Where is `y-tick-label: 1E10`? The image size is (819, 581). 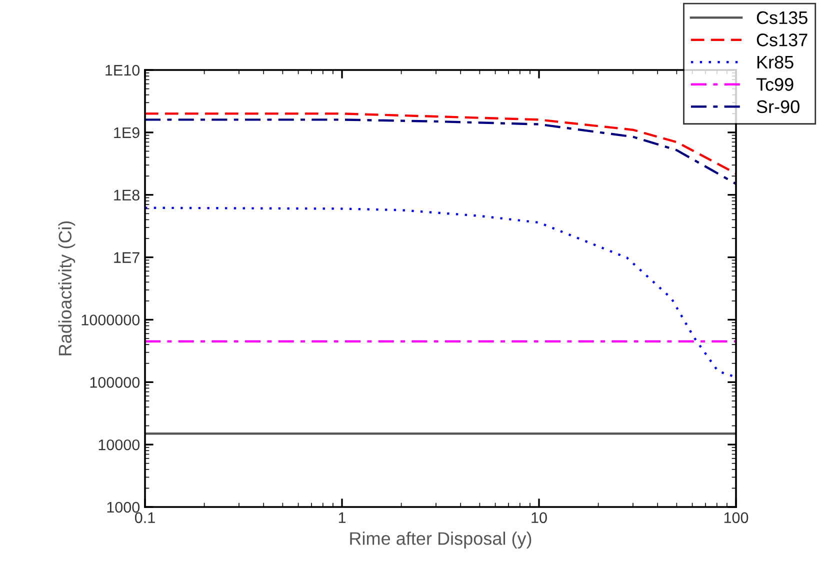 y-tick-label: 1E10 is located at coordinates (123, 70).